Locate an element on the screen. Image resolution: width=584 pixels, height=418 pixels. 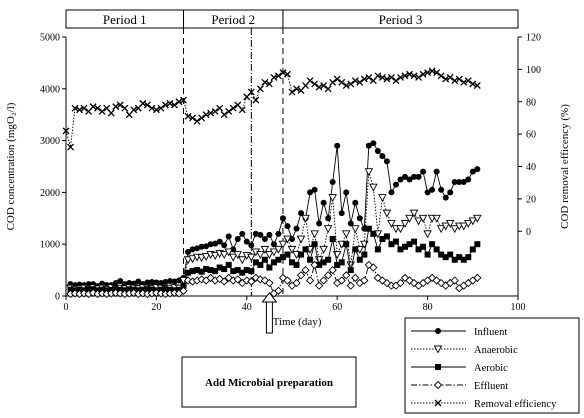
y-right-tick-label: 120 is located at coordinates (533, 38).